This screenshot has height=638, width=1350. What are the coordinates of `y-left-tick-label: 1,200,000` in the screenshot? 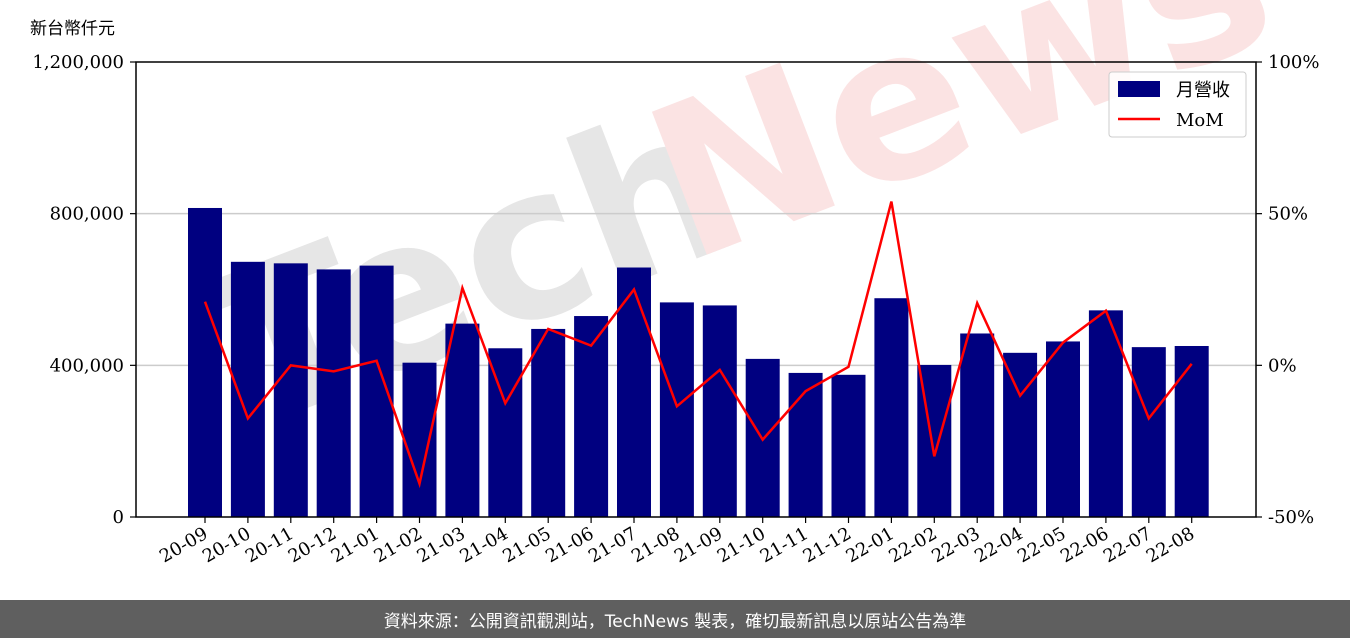 It's located at (78, 62).